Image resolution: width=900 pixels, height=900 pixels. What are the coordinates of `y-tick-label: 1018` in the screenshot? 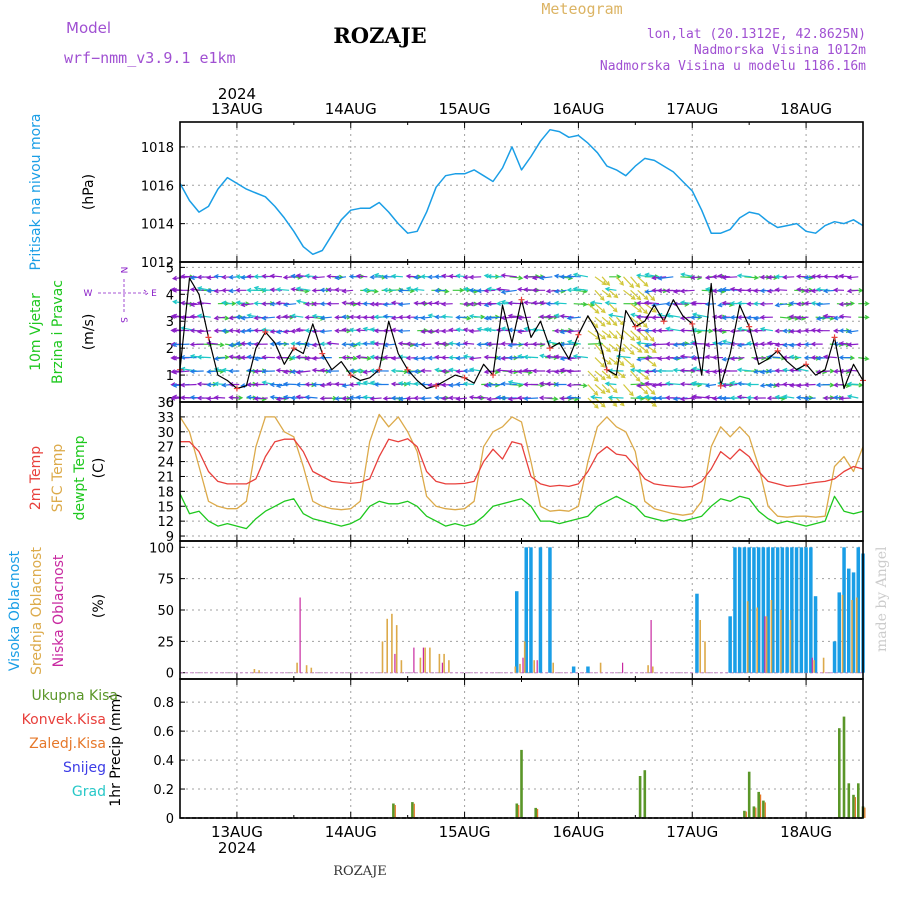 It's located at (157, 148).